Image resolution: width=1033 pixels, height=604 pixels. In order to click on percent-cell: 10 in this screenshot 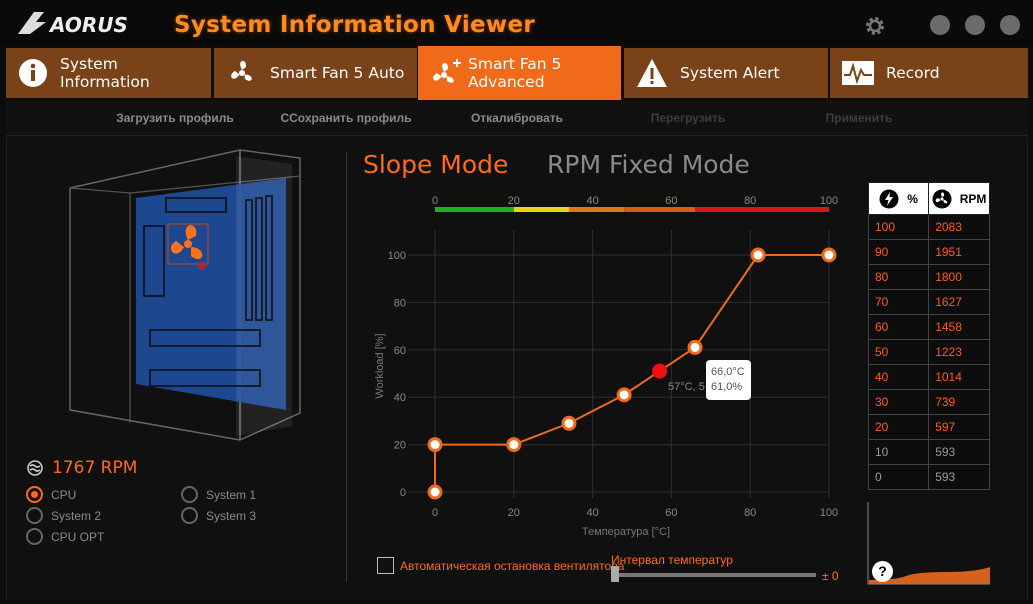, I will do `click(898, 452)`.